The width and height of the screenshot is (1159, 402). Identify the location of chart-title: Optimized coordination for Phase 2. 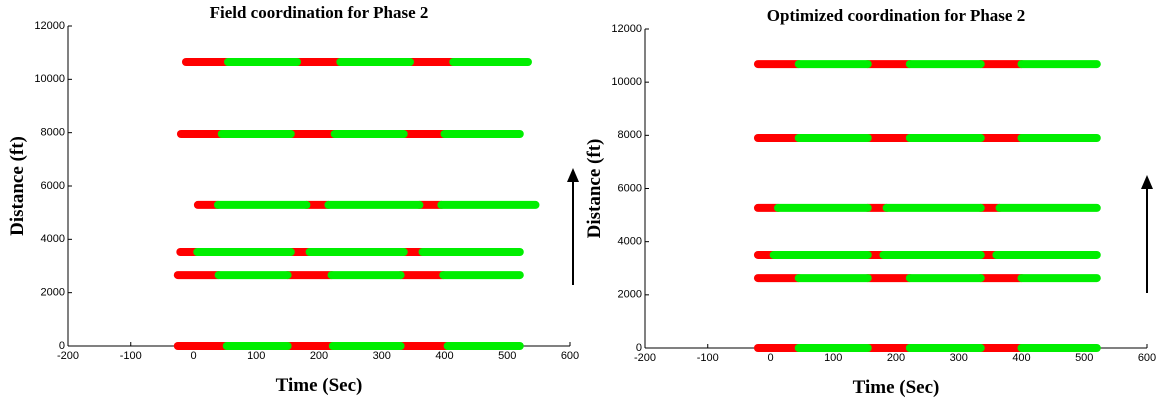
(896, 15).